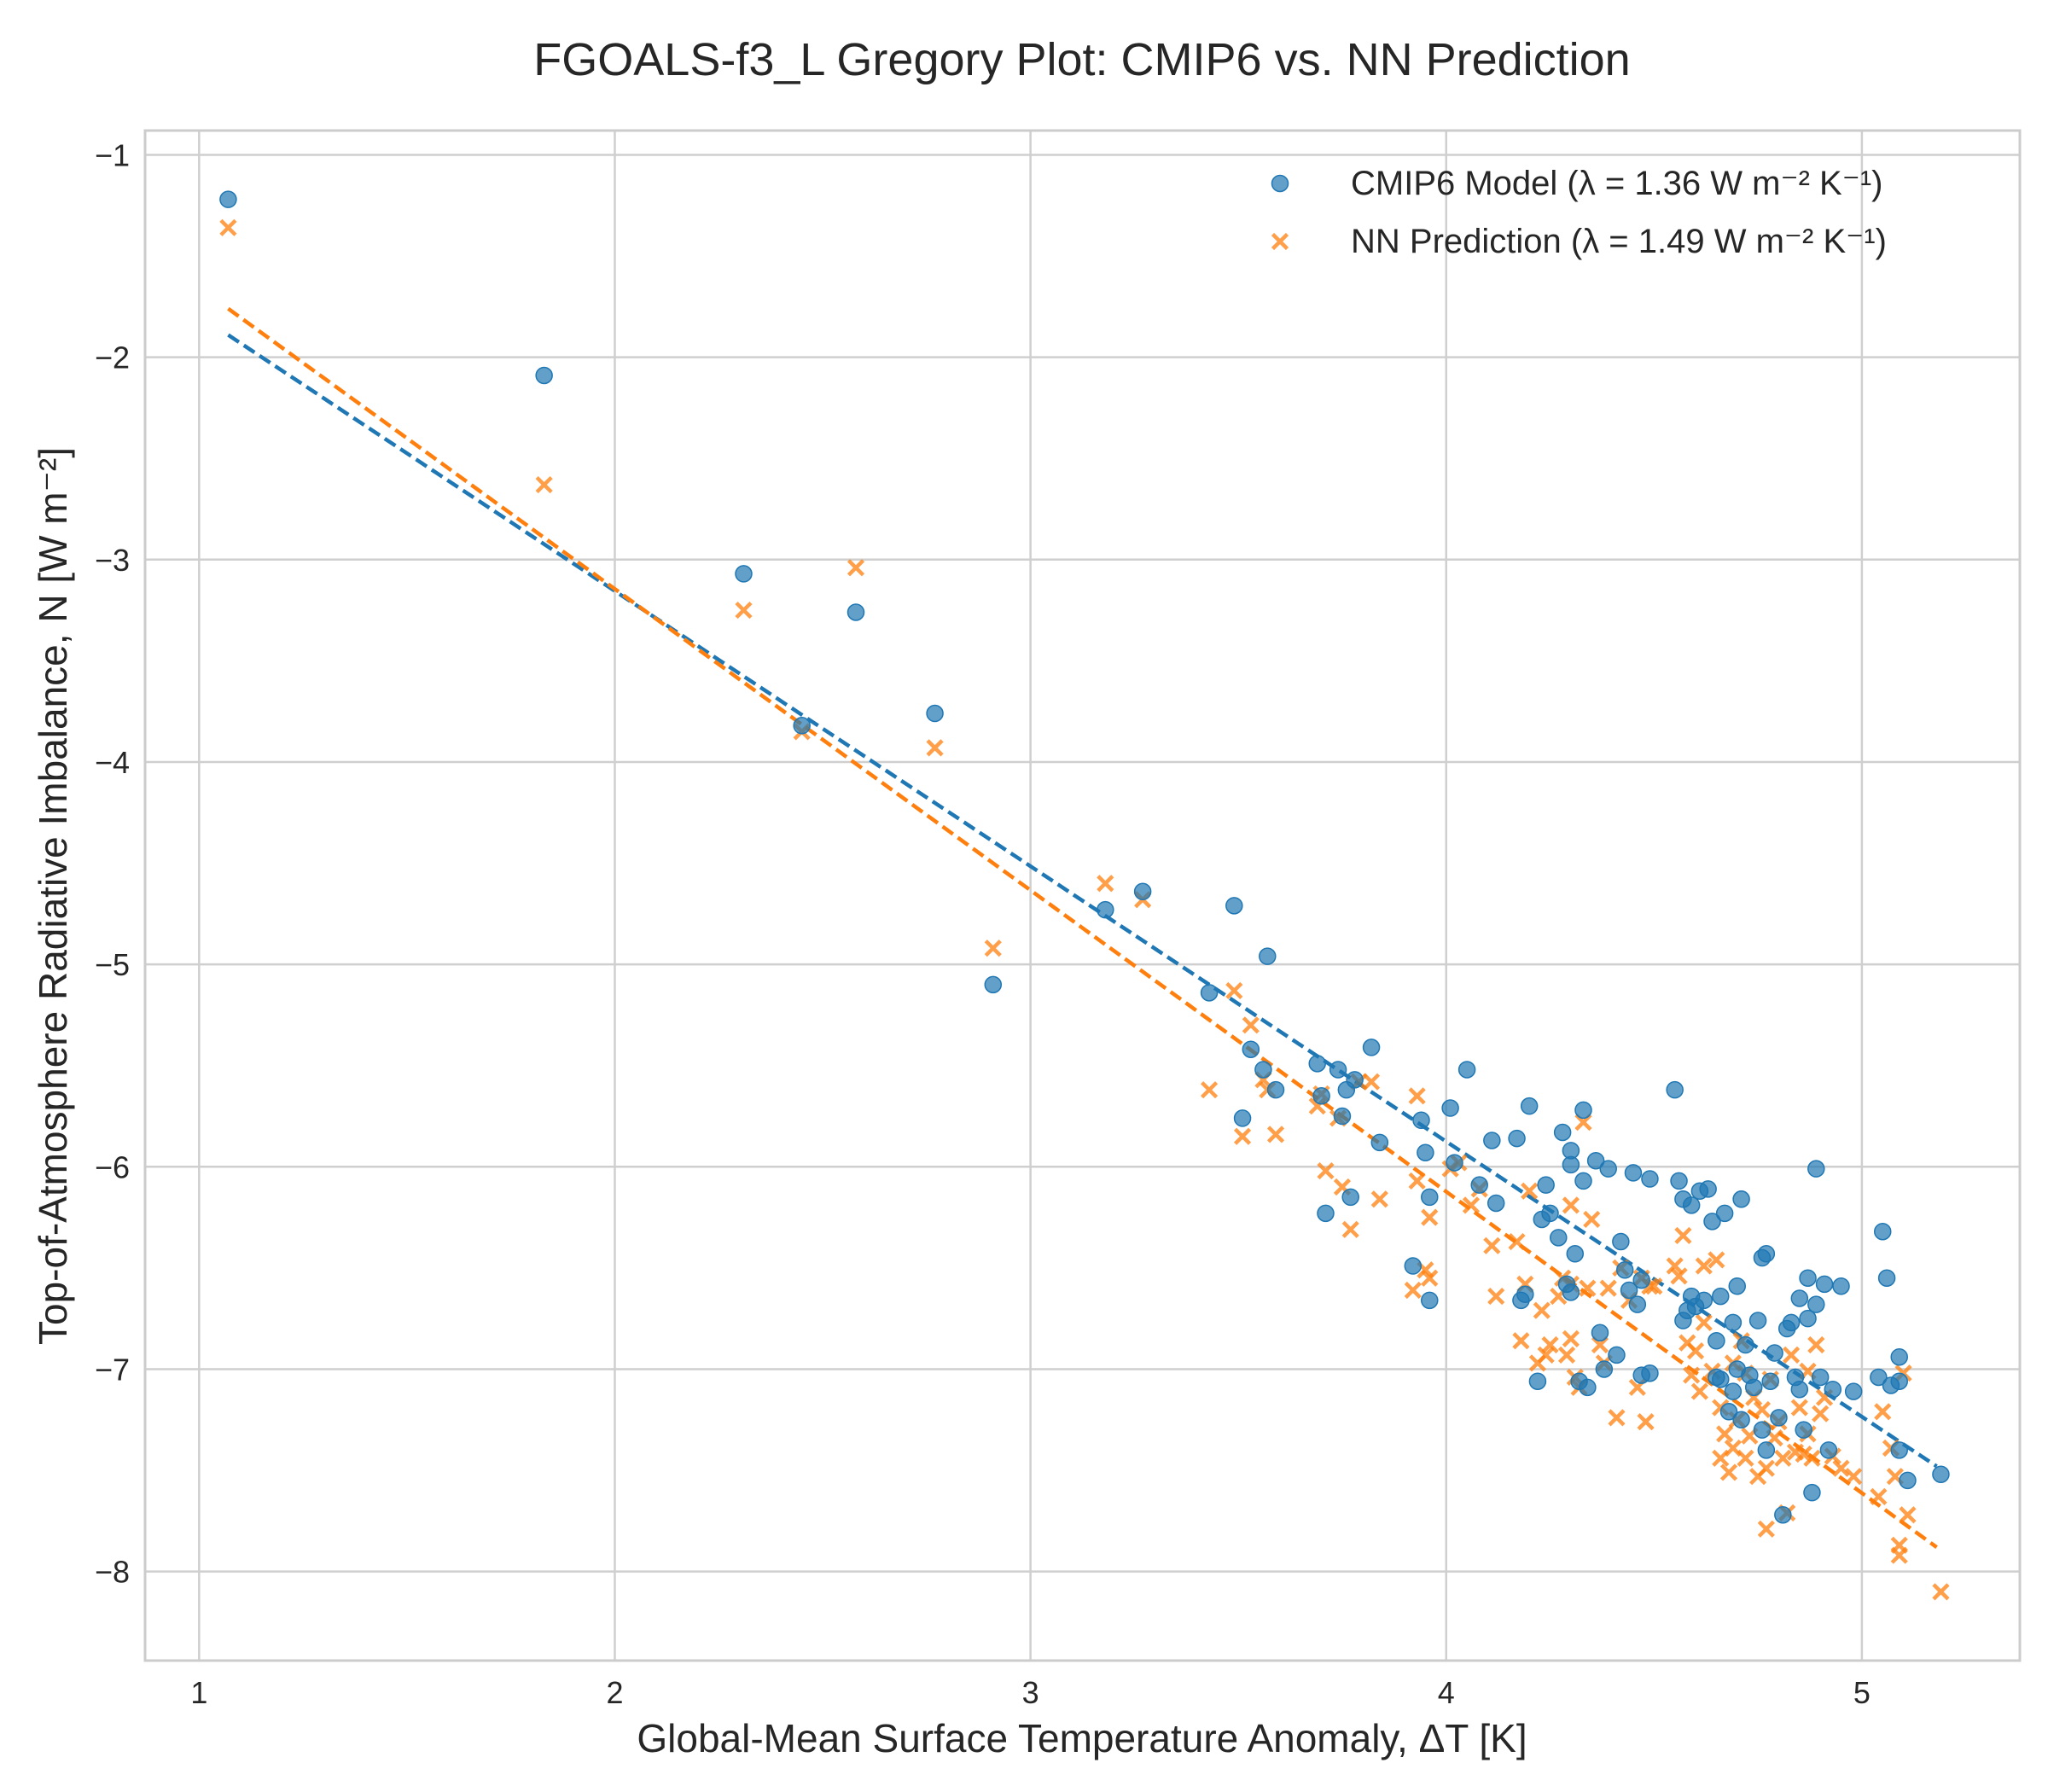 Image resolution: width=2048 pixels, height=1792 pixels. I want to click on x-tick-label: 4, so click(1446, 1692).